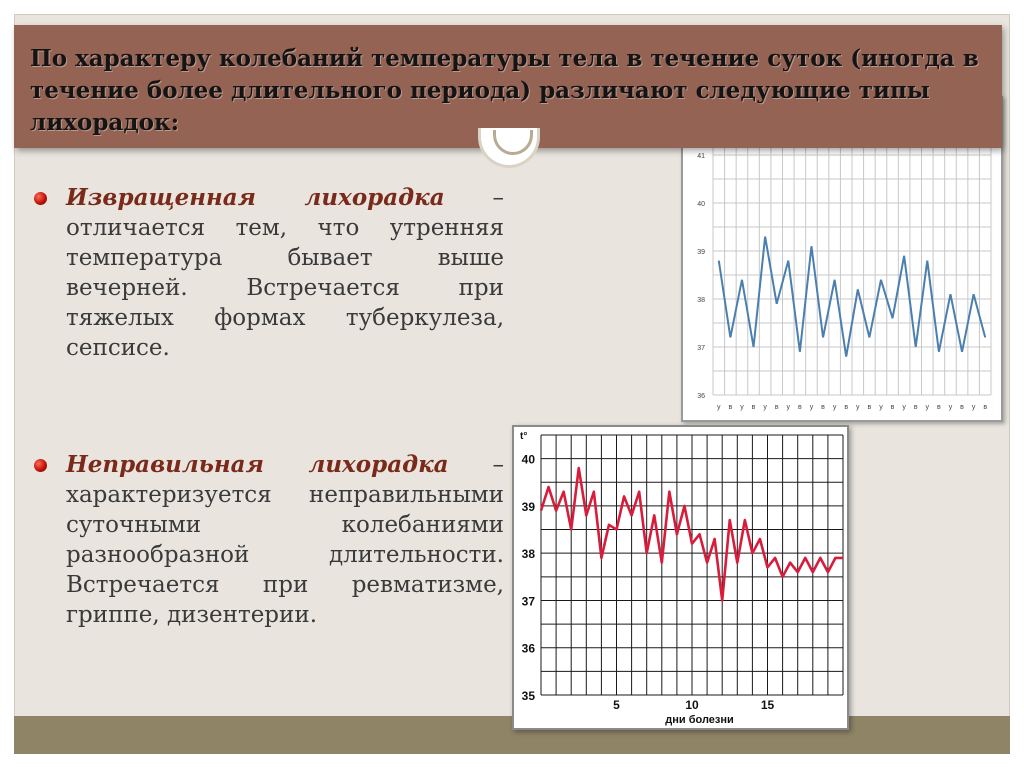  What do you see at coordinates (768, 705) in the screenshot?
I see `x-tick-label: 15` at bounding box center [768, 705].